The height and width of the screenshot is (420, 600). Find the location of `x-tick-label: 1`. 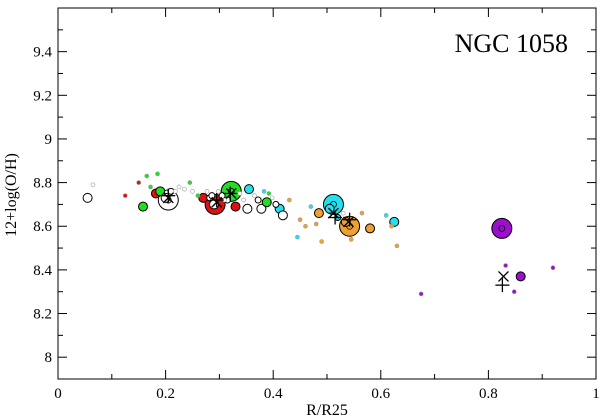

x-tick-label: 1 is located at coordinates (596, 394).